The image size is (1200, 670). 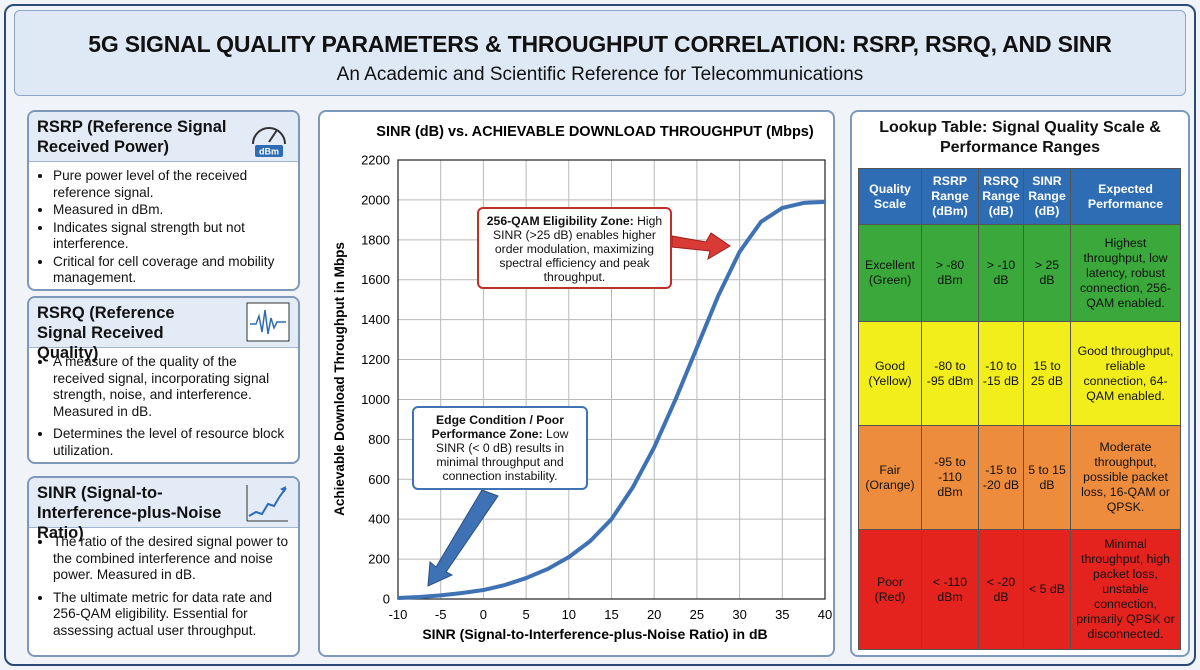 What do you see at coordinates (569, 614) in the screenshot?
I see `x-tick-label: 10` at bounding box center [569, 614].